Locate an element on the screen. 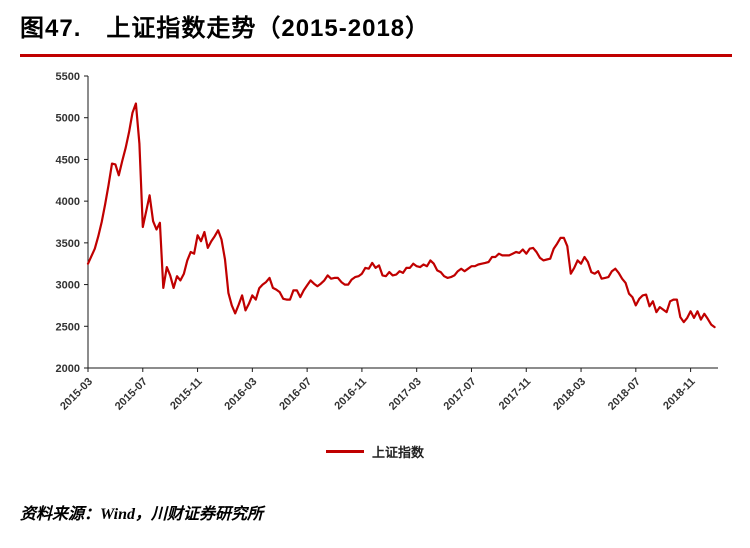 The width and height of the screenshot is (750, 548). svg-text: 2017-07 is located at coordinates (460, 394).